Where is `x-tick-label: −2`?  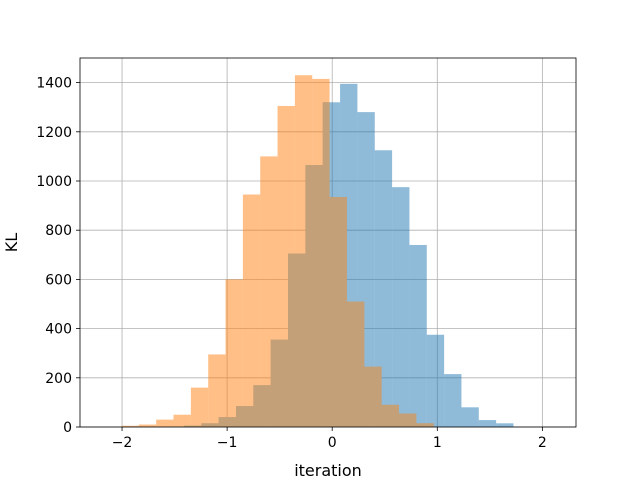
x-tick-label: −2 is located at coordinates (122, 443).